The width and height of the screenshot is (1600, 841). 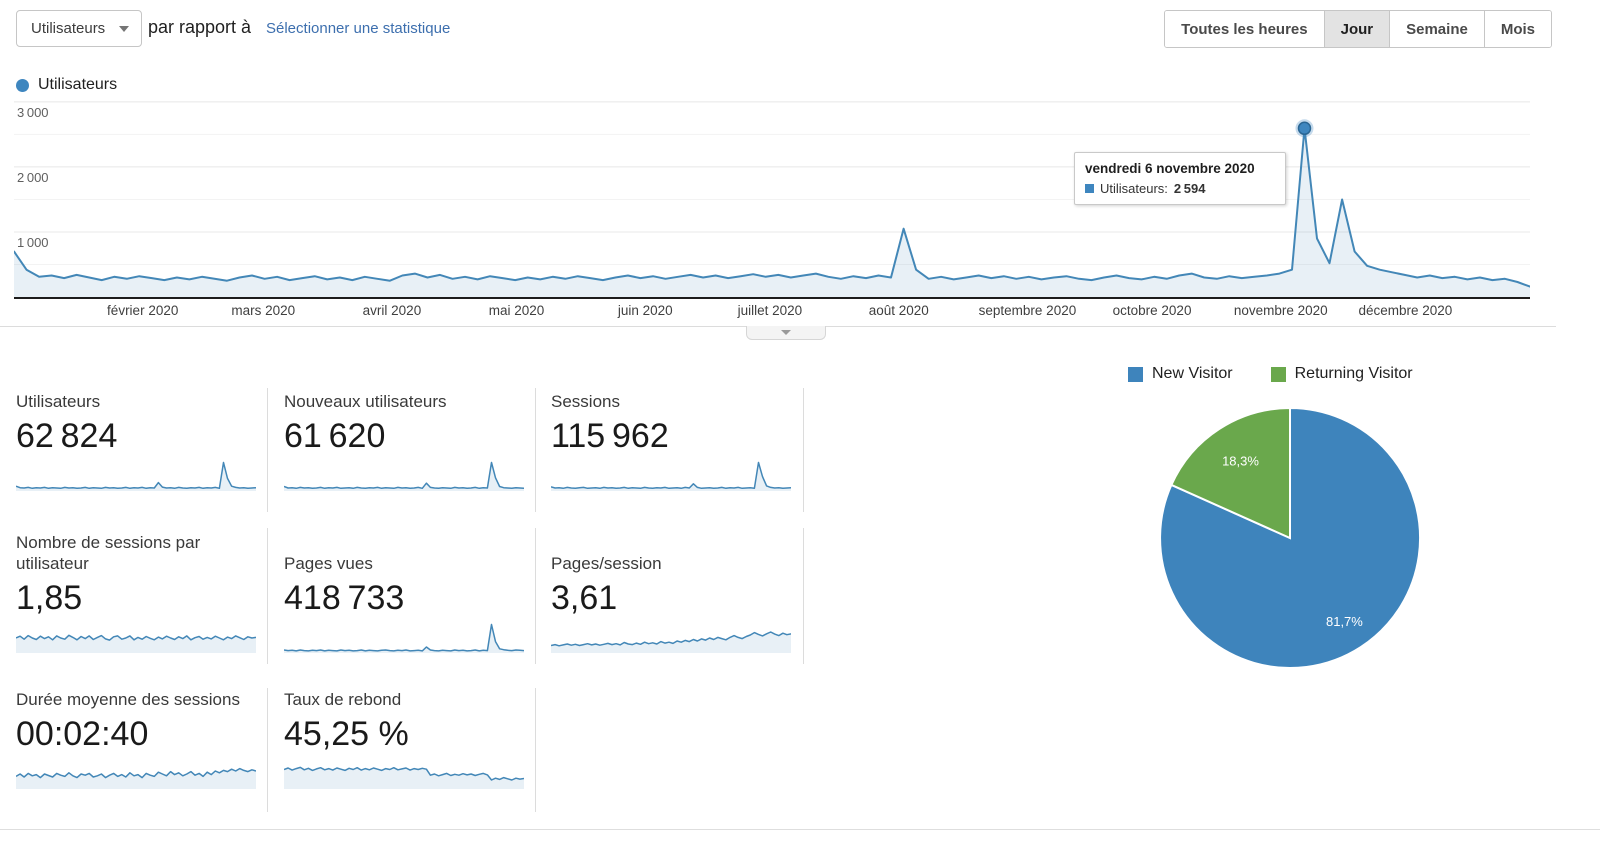 I want to click on scorecard-value: 00:02:40, so click(x=82, y=734).